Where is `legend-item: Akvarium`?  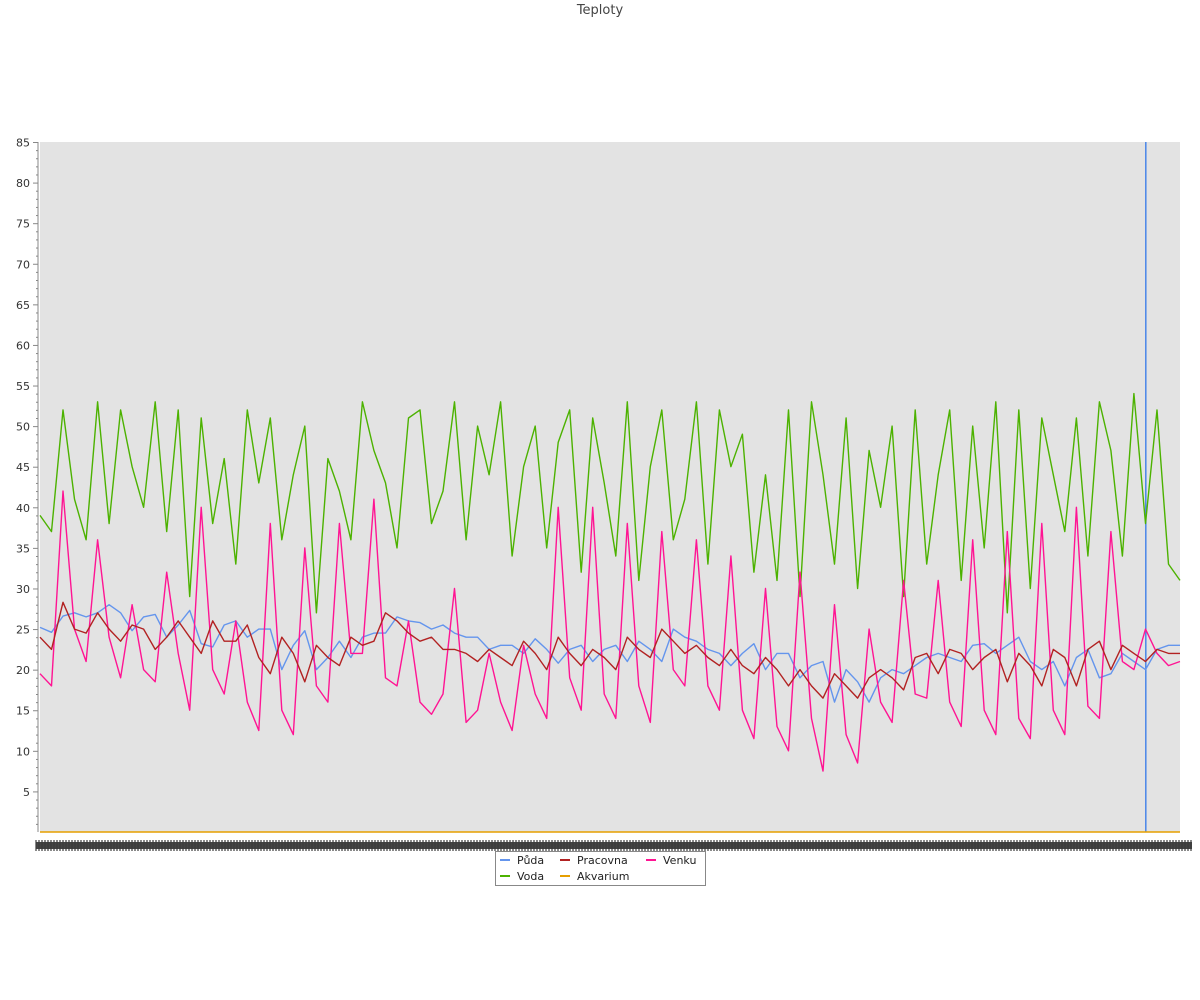 legend-item: Akvarium is located at coordinates (594, 877).